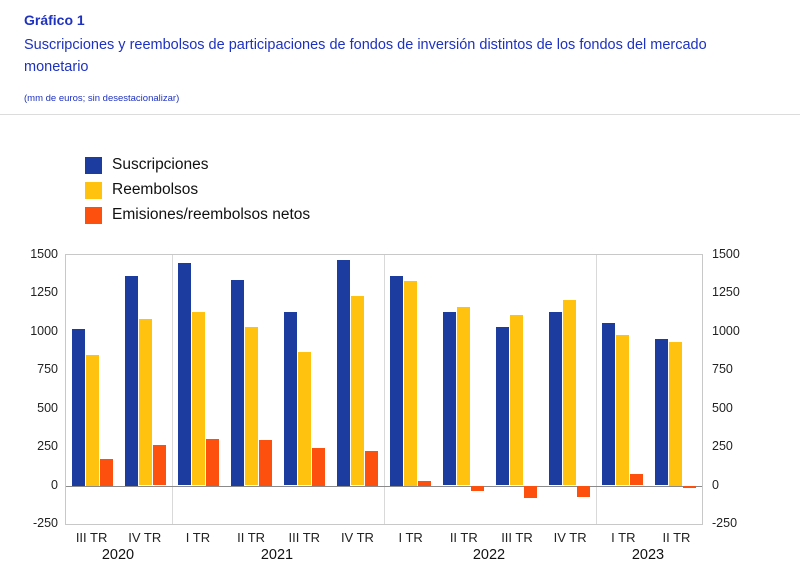 The height and width of the screenshot is (587, 800). What do you see at coordinates (44, 253) in the screenshot?
I see `y-tick-left: 1500` at bounding box center [44, 253].